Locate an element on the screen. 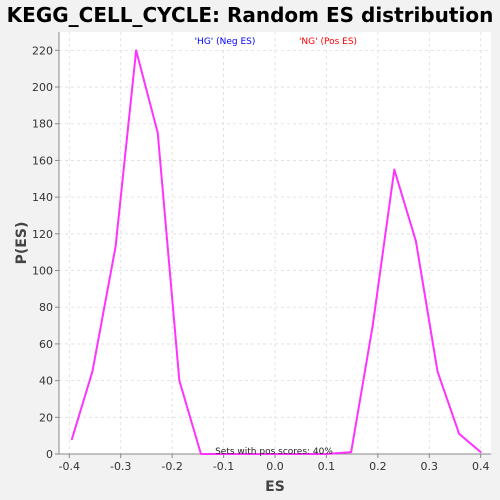  x-tick-label: -0.3 is located at coordinates (120, 466).